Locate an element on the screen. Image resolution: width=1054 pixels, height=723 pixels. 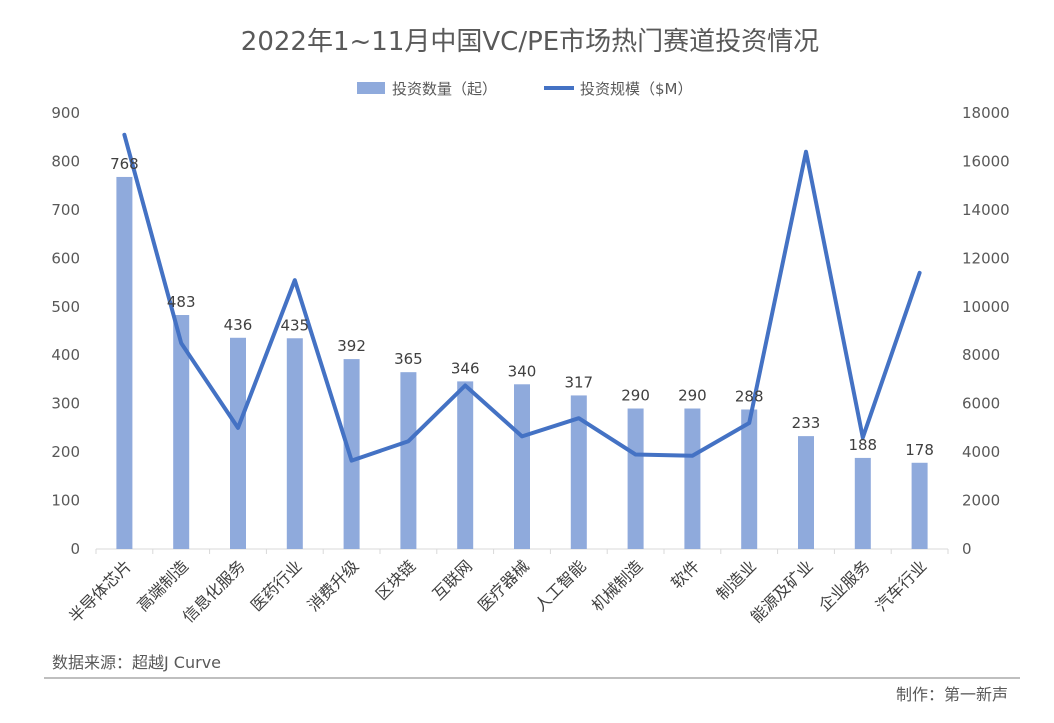
bar-data-label: 346 is located at coordinates (465, 368).